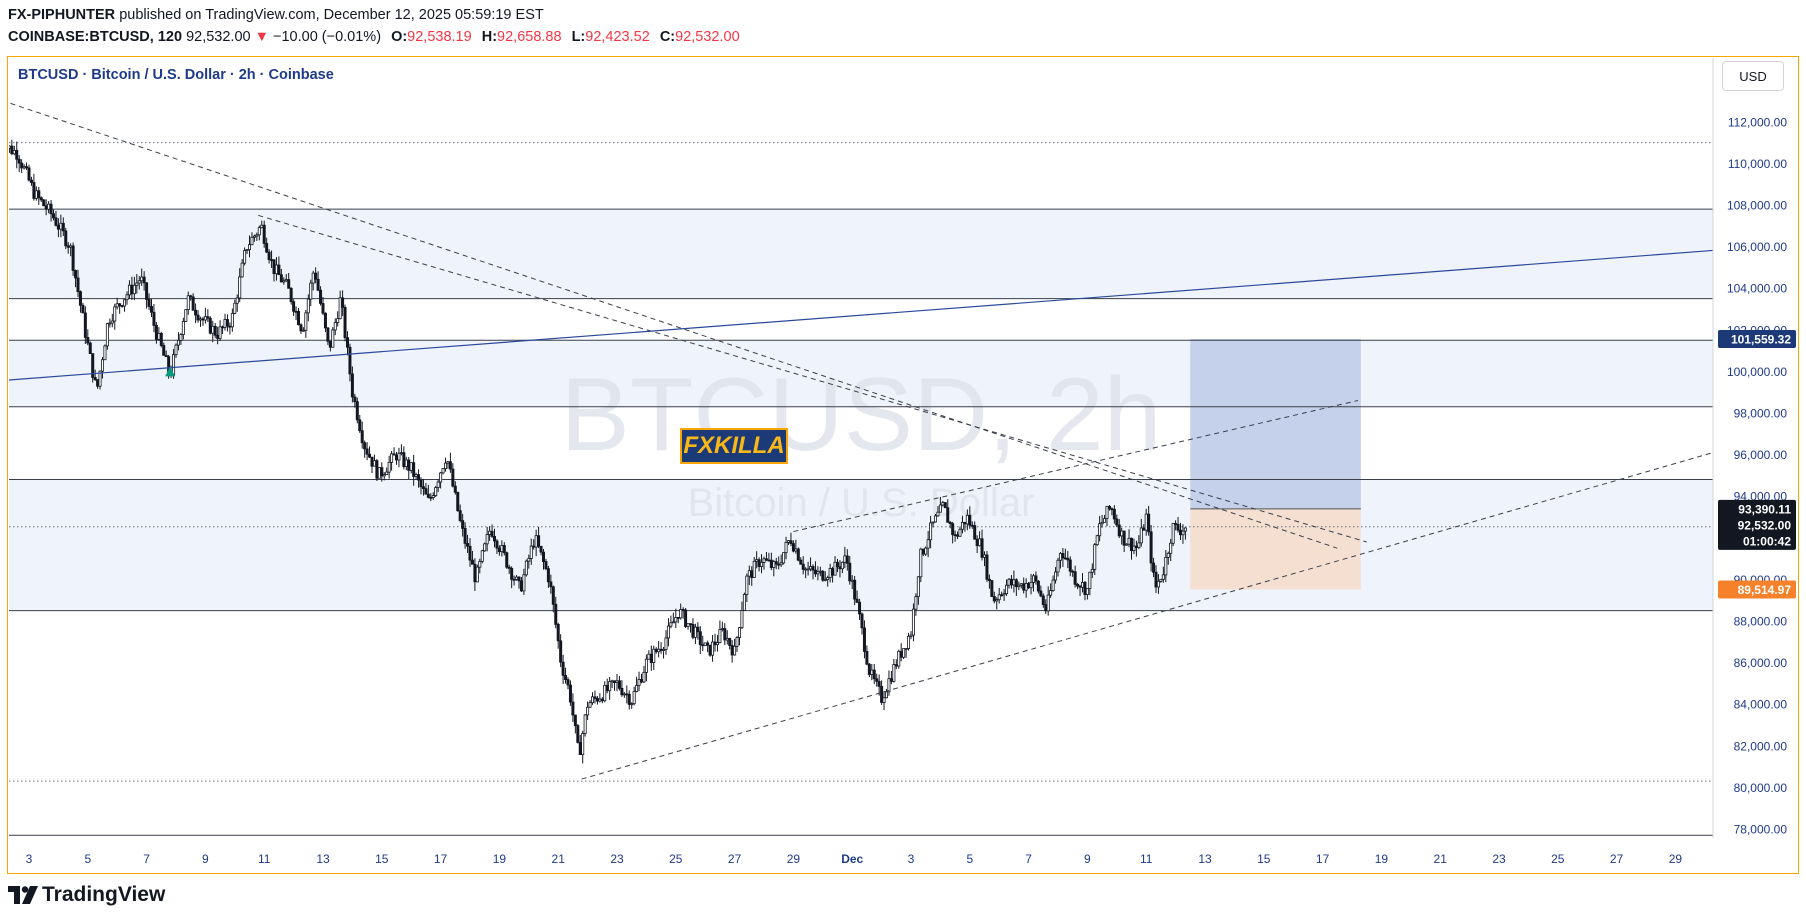 The image size is (1806, 922). What do you see at coordinates (1275, 549) in the screenshot?
I see `position-stop-zone` at bounding box center [1275, 549].